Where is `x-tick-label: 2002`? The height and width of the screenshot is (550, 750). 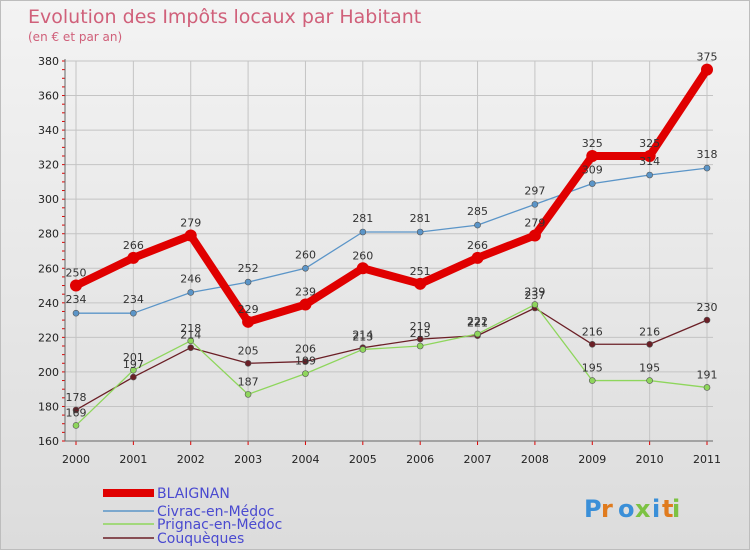 x-tick-label: 2002 is located at coordinates (191, 459).